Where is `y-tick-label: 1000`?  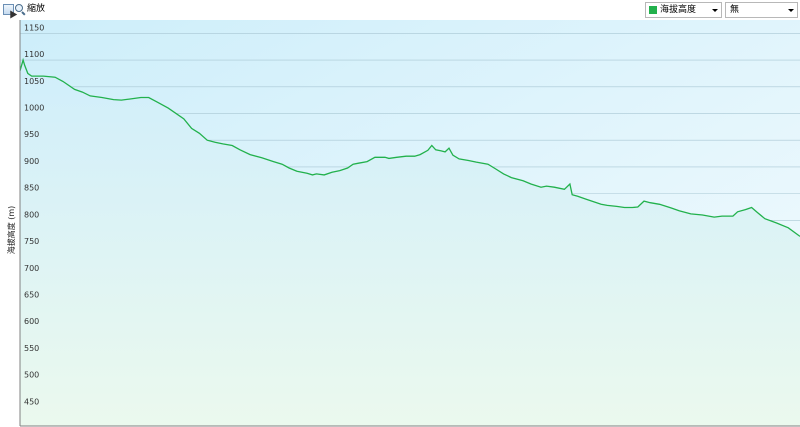 y-tick-label: 1000 is located at coordinates (34, 107).